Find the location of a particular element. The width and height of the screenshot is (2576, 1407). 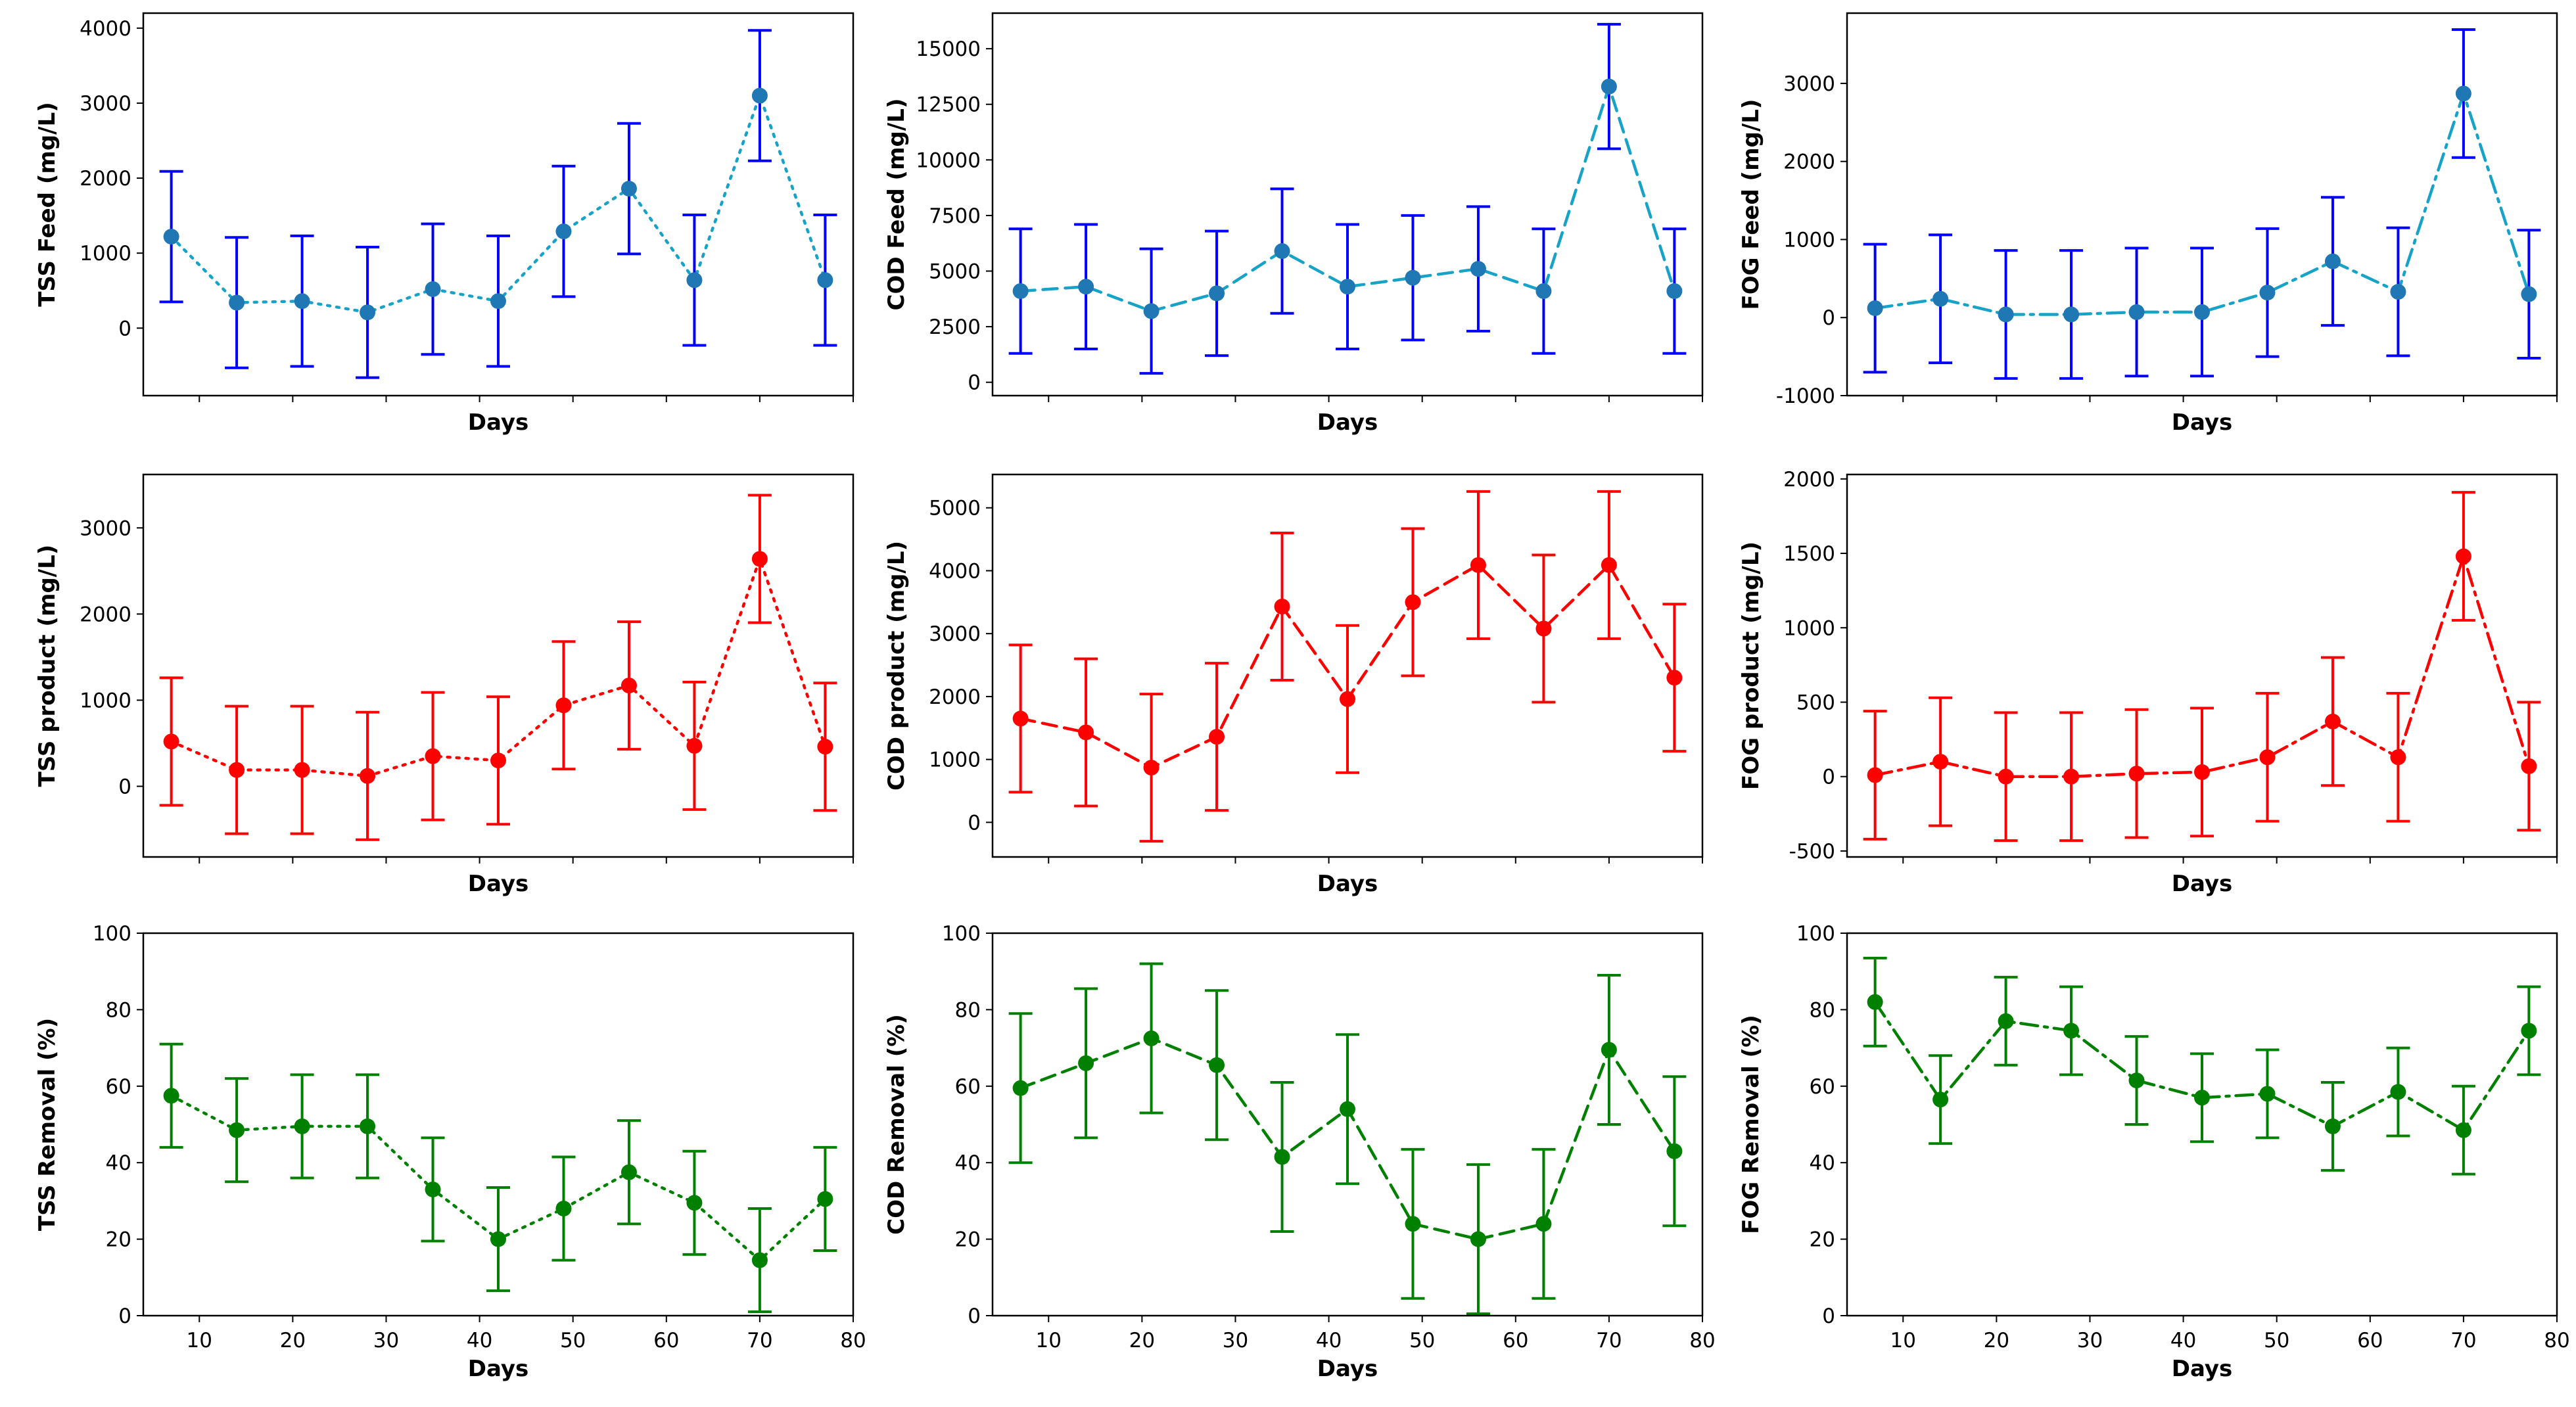

y-tick-label-cod-feed: 15000 is located at coordinates (948, 49).